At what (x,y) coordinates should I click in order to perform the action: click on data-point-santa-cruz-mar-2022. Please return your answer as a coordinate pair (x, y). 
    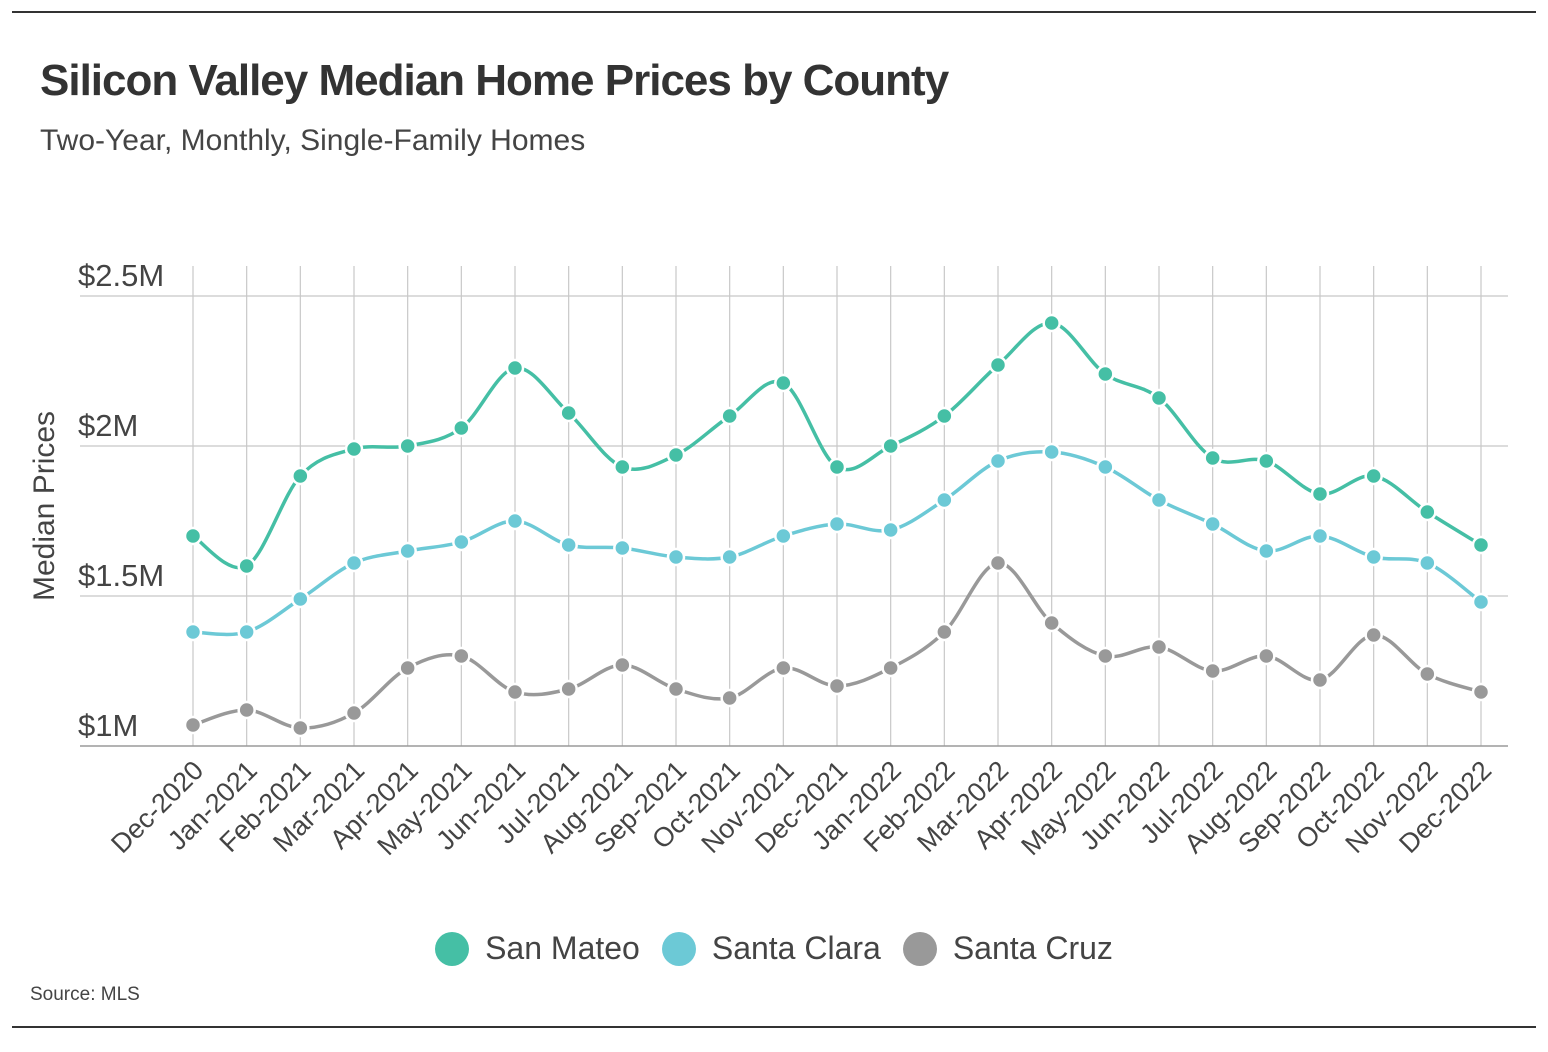
    Looking at the image, I should click on (998, 563).